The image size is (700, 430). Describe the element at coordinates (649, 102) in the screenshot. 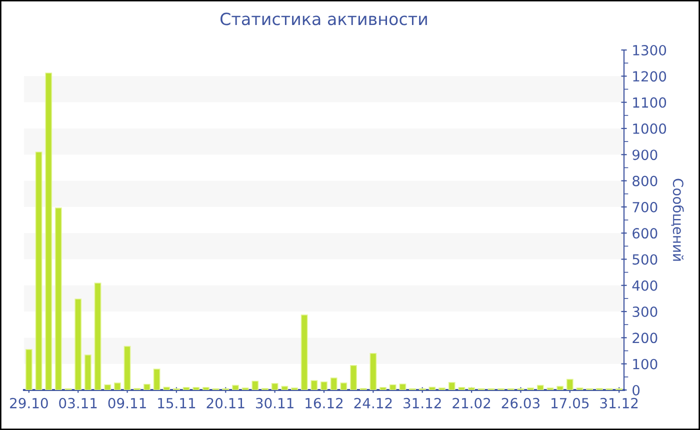

I see `y-tick-label: 1100` at that location.